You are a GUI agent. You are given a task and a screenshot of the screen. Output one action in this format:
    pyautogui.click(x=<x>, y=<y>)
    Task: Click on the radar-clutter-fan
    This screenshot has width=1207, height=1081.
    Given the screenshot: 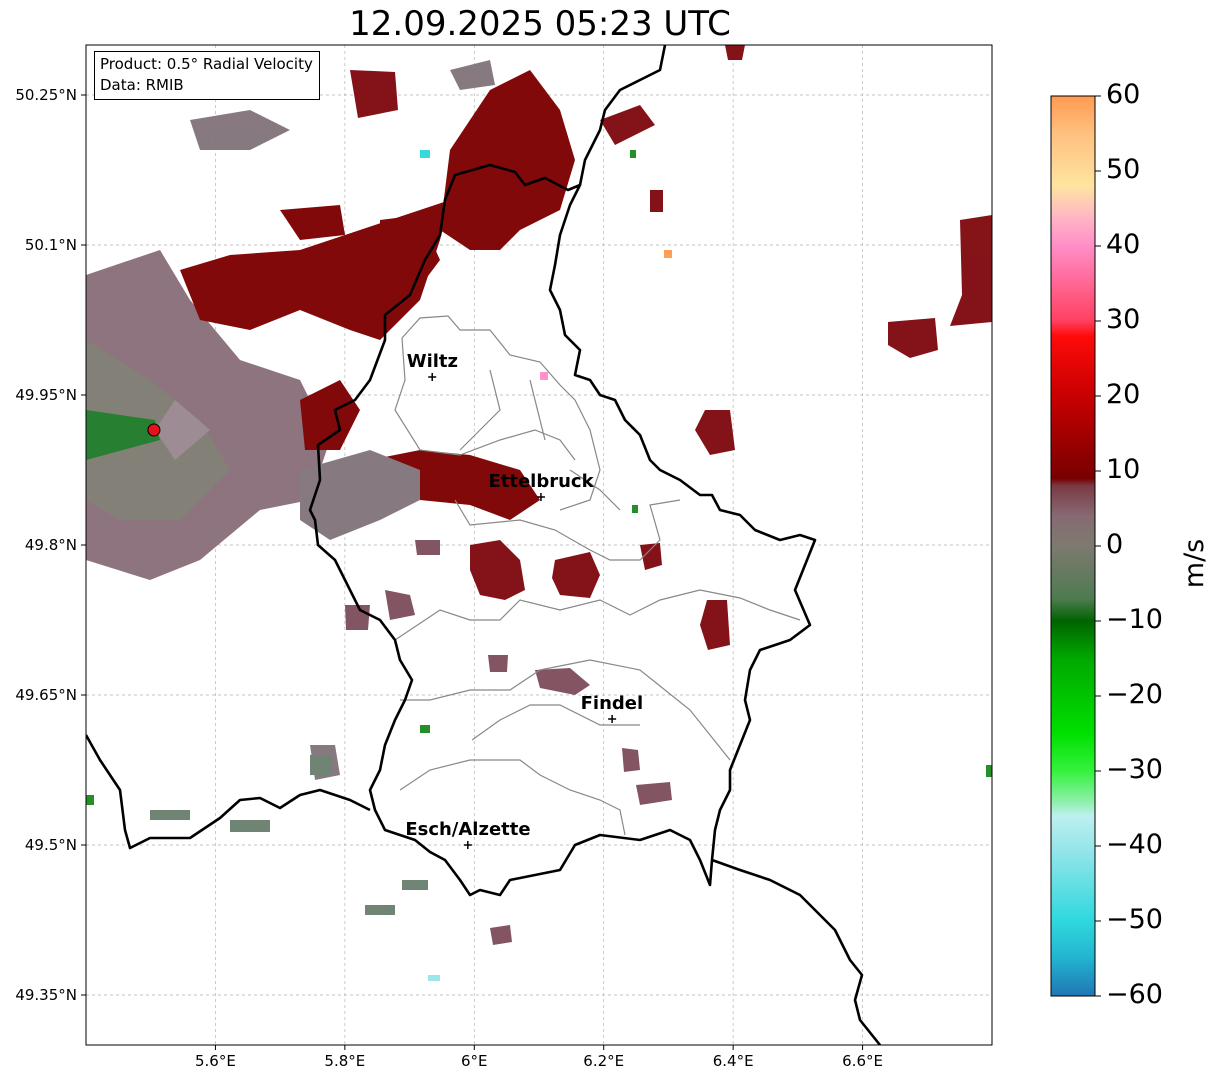 What is the action you would take?
    pyautogui.click(x=208, y=415)
    